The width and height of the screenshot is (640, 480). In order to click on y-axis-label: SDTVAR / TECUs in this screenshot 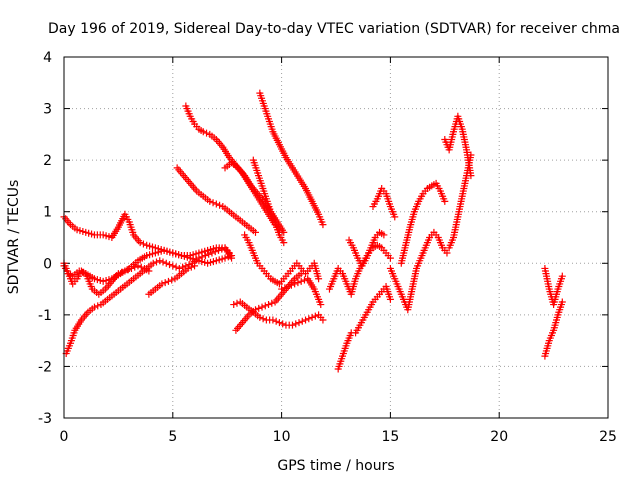, I will do `click(14, 237)`.